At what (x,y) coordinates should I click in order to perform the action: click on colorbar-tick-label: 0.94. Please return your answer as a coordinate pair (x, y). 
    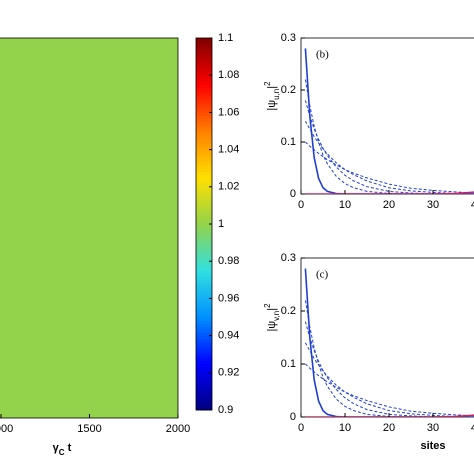
    Looking at the image, I should click on (228, 336).